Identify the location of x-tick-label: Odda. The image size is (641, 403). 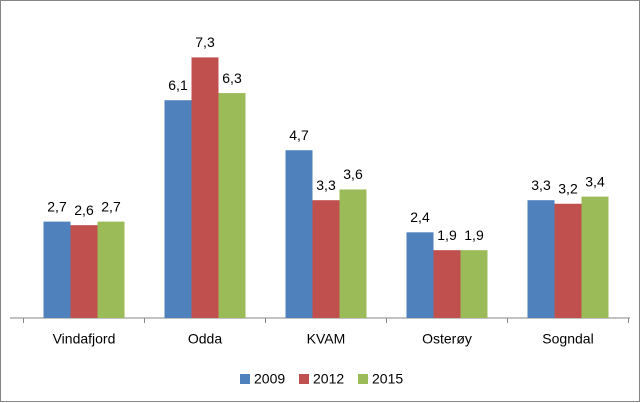
(205, 339).